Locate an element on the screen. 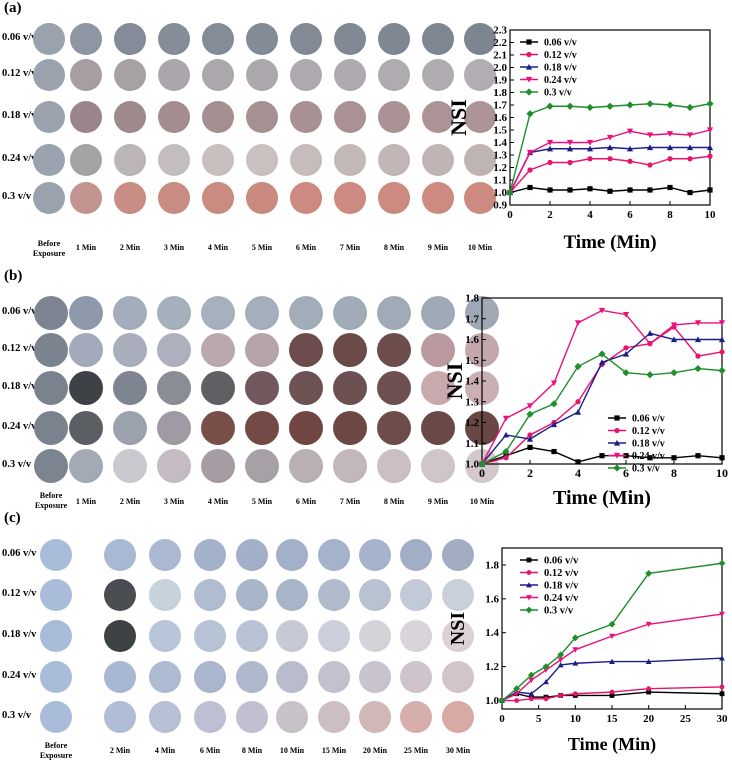 This screenshot has height=763, width=732. x-tick-label: 15 is located at coordinates (613, 719).